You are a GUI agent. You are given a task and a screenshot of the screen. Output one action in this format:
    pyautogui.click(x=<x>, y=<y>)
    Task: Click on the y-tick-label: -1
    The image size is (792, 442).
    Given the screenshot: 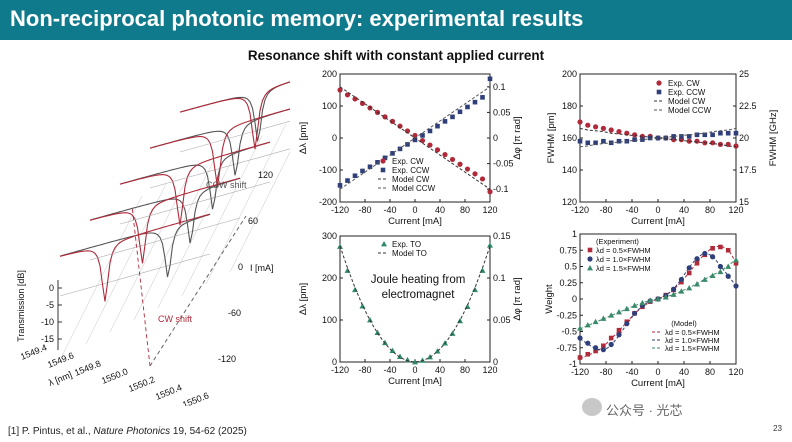 What is the action you would take?
    pyautogui.click(x=573, y=364)
    